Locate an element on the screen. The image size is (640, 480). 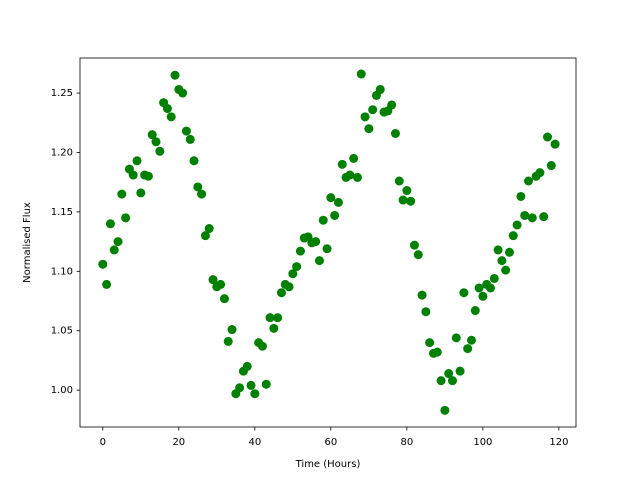
y-tick-label: 1.10 is located at coordinates (62, 271).